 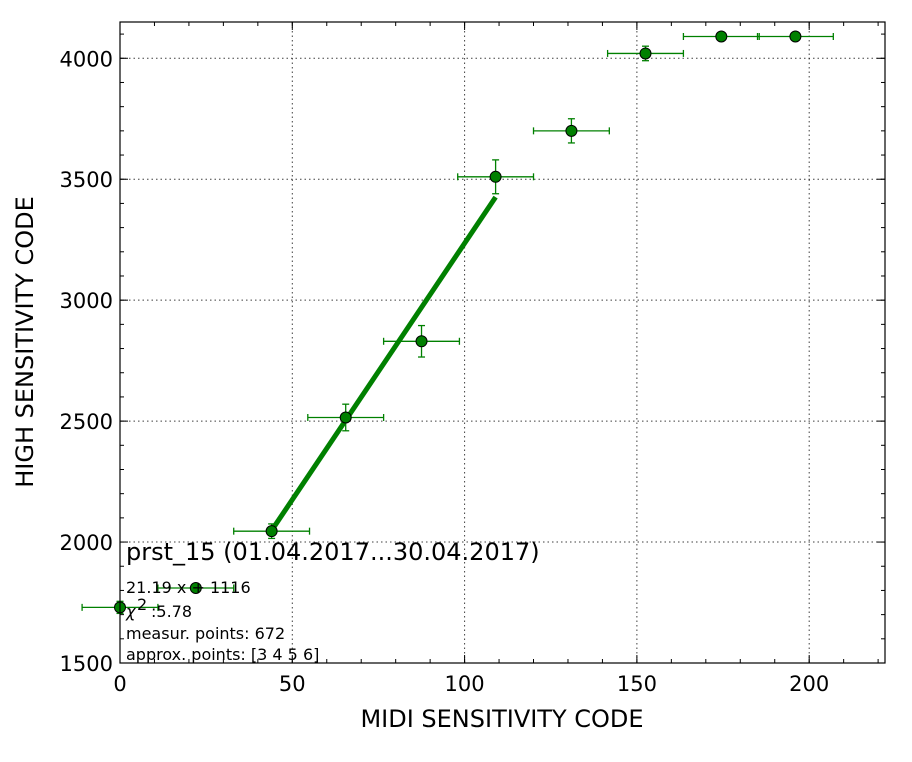 What do you see at coordinates (222, 654) in the screenshot?
I see `annotation-approx-points: approx. points: [3 4 5 6]` at bounding box center [222, 654].